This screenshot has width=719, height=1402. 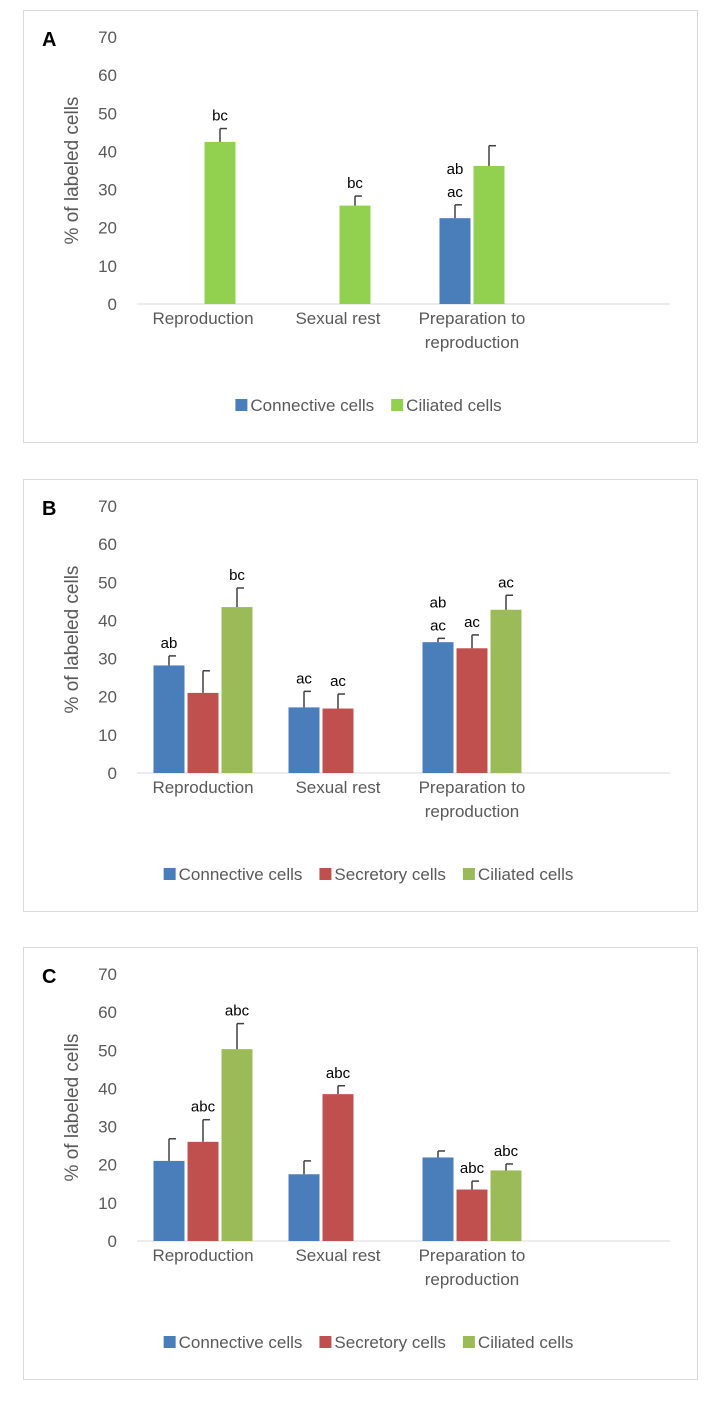 What do you see at coordinates (107, 1088) in the screenshot?
I see `chart-c-y-tick-label: 40` at bounding box center [107, 1088].